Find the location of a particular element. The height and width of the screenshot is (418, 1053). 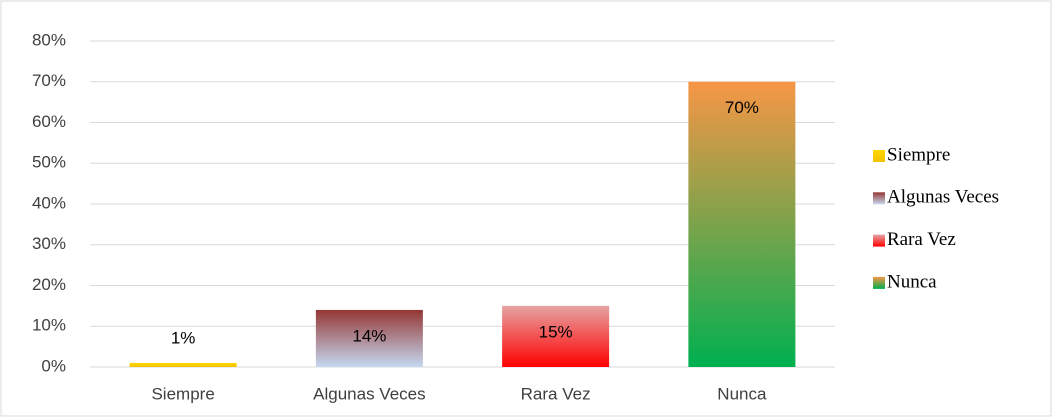

legend-label: Algunas Veces is located at coordinates (943, 197).